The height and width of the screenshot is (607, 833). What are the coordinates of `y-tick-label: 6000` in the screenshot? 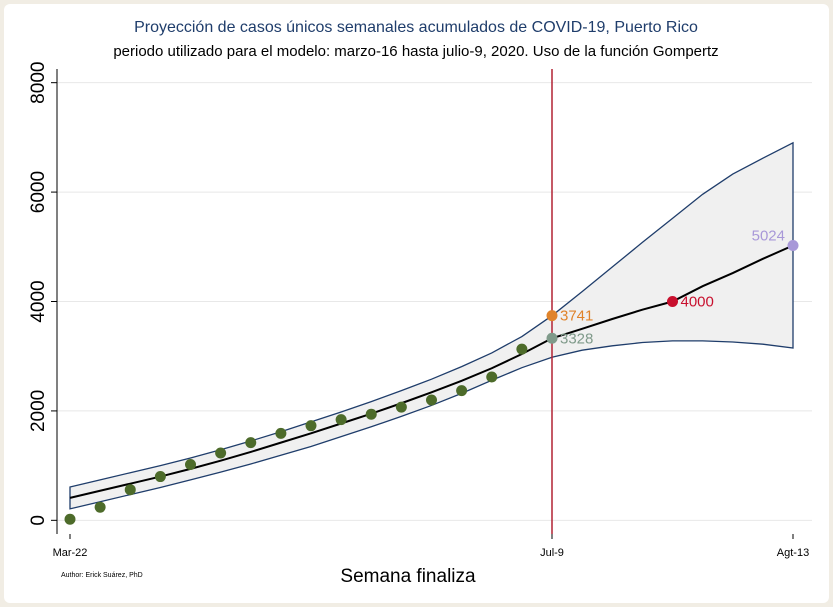 It's located at (38, 192).